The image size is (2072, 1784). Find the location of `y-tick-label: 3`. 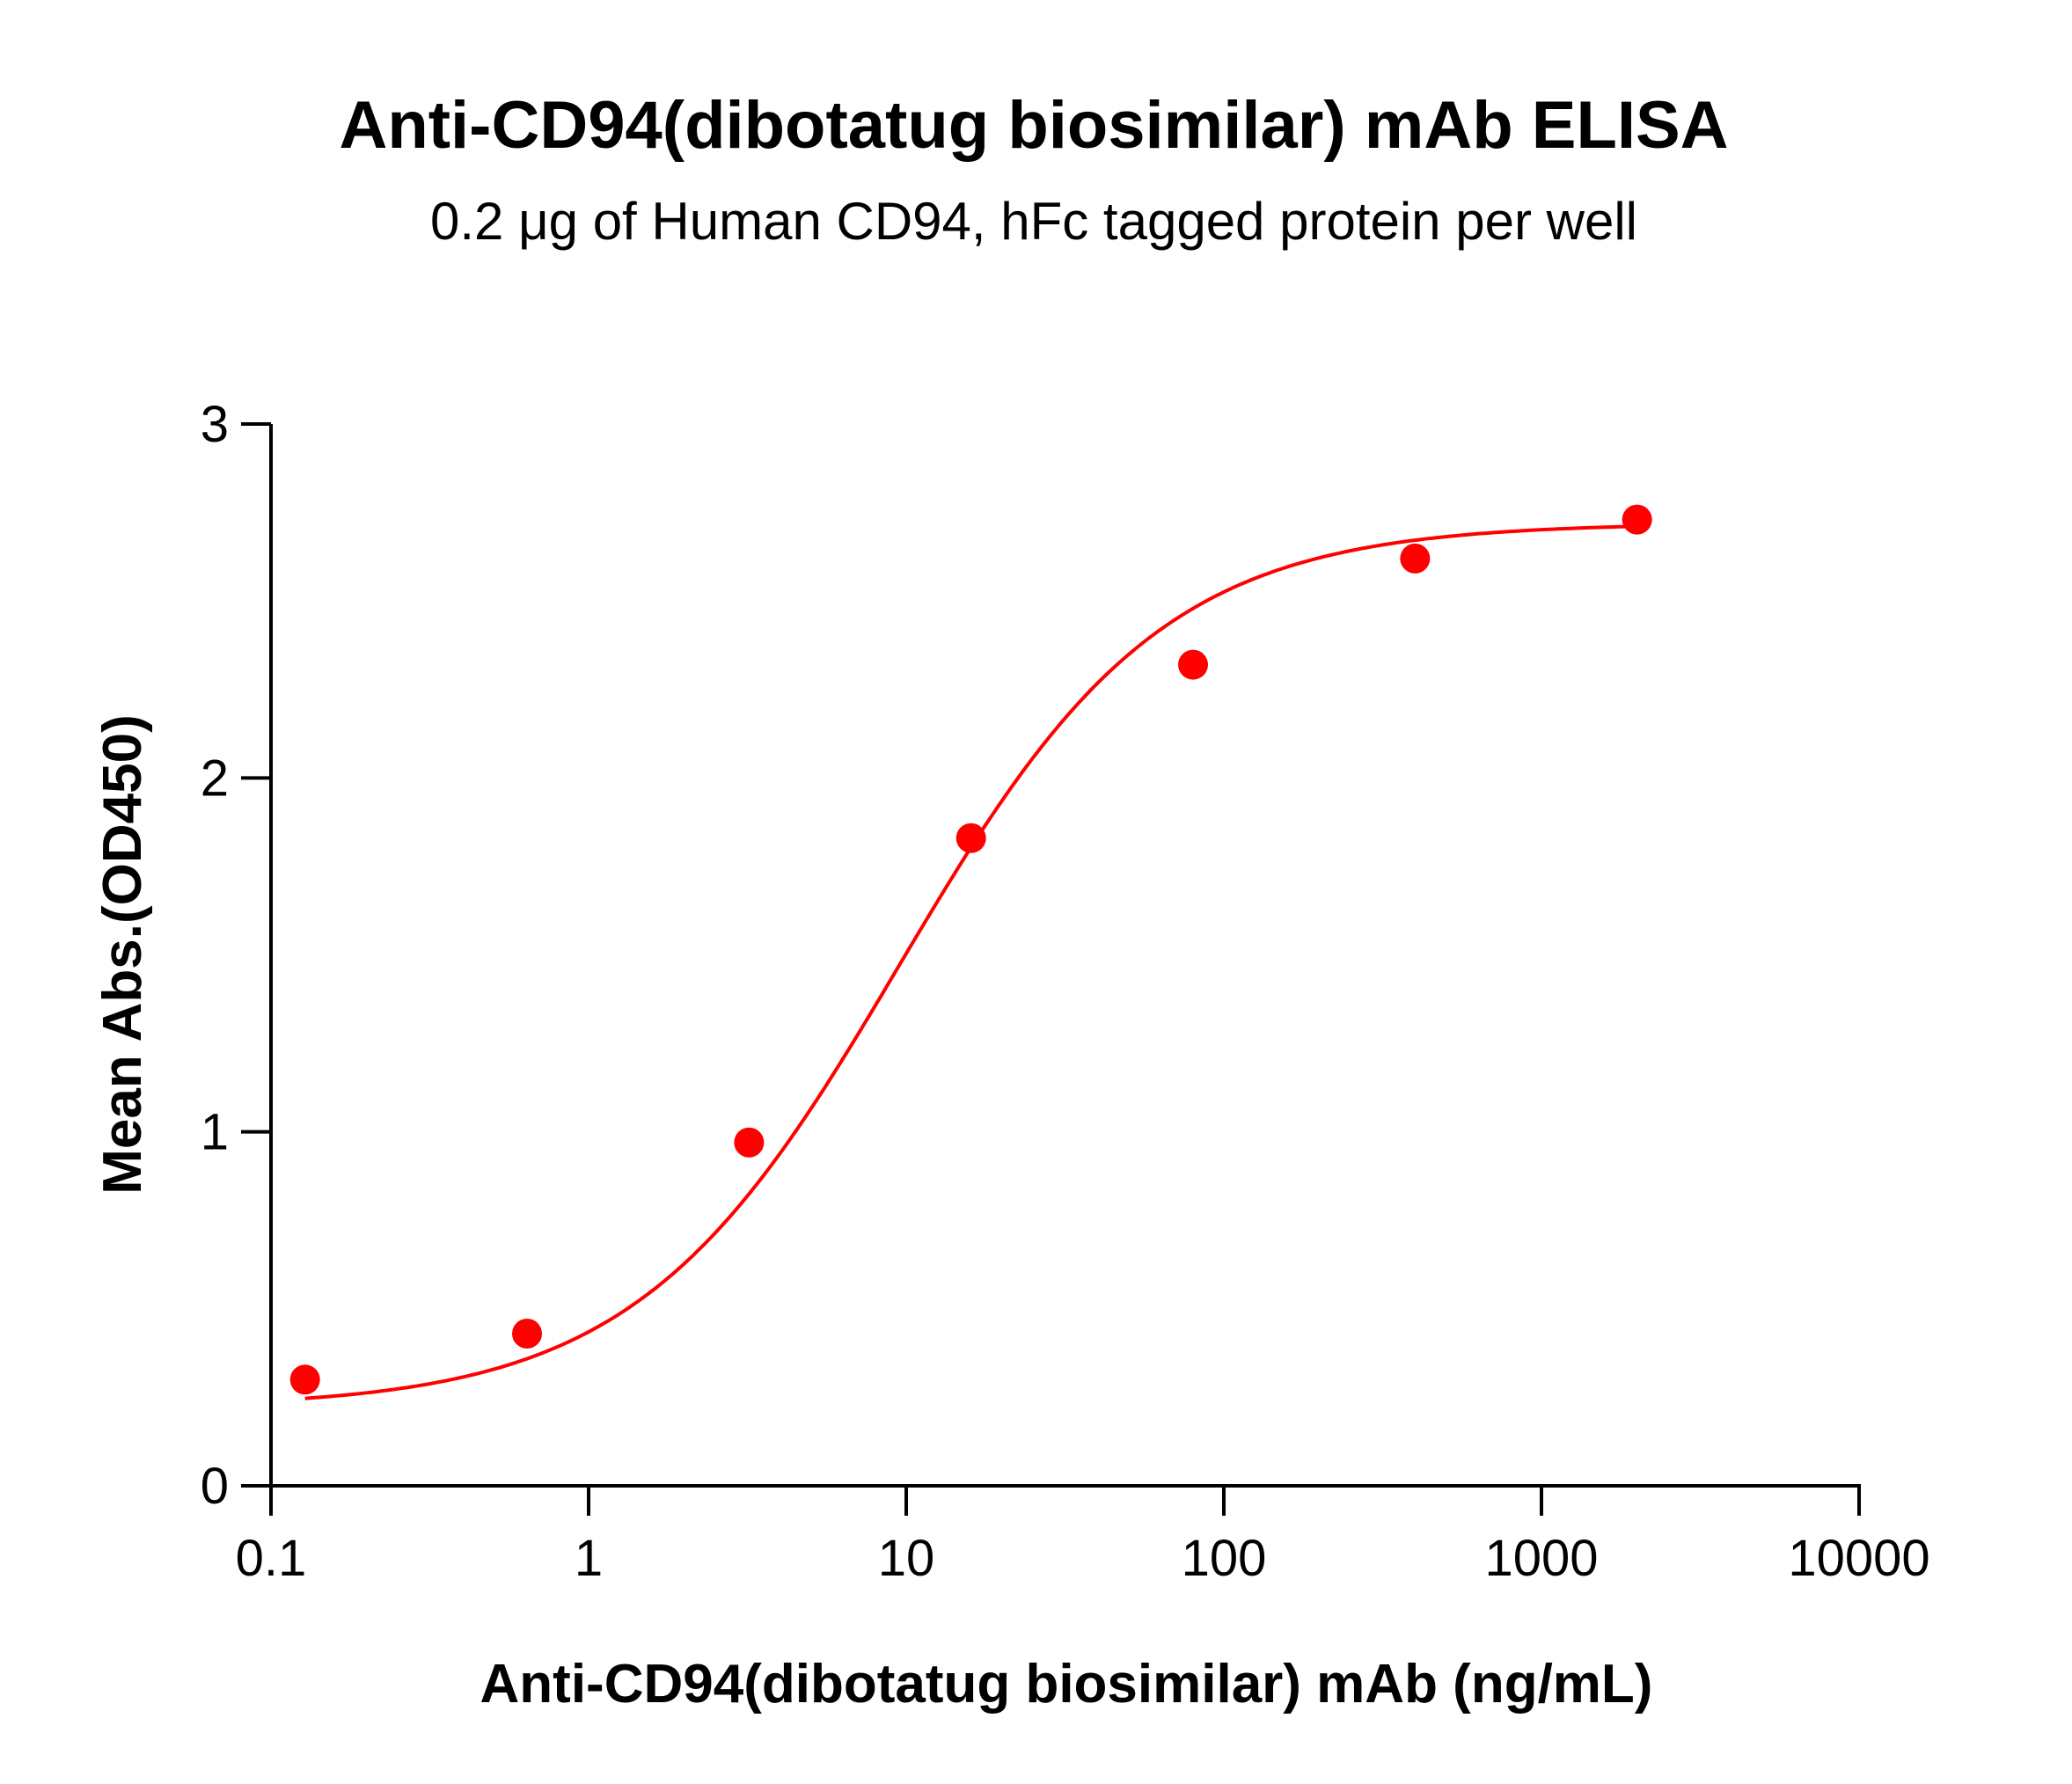

y-tick-label: 3 is located at coordinates (215, 425).